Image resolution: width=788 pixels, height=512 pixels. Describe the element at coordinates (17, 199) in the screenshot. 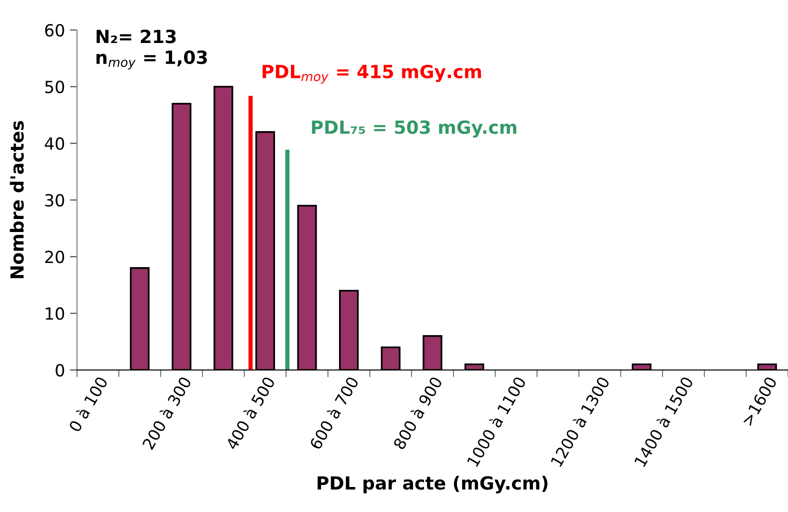

I see `y-axis-title: Nombre d'actes` at that location.